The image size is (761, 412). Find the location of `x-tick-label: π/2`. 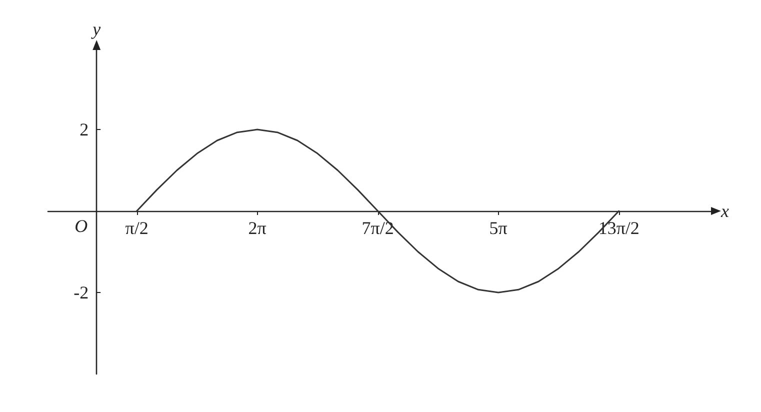

x-tick-label: π/2 is located at coordinates (136, 228).